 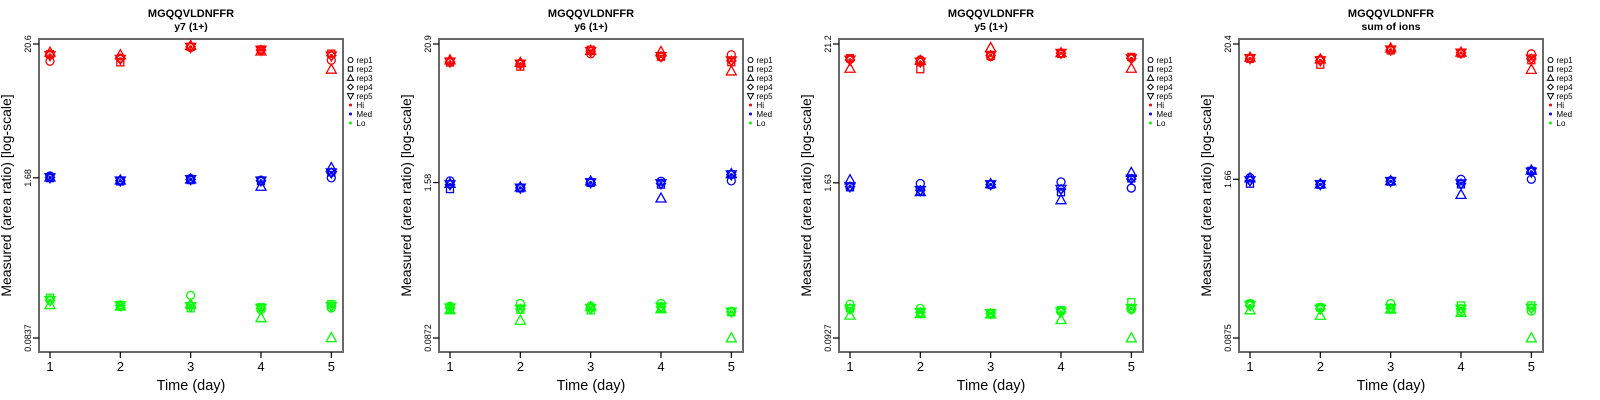 I want to click on y-tick-label: 20.6, so click(x=28, y=44).